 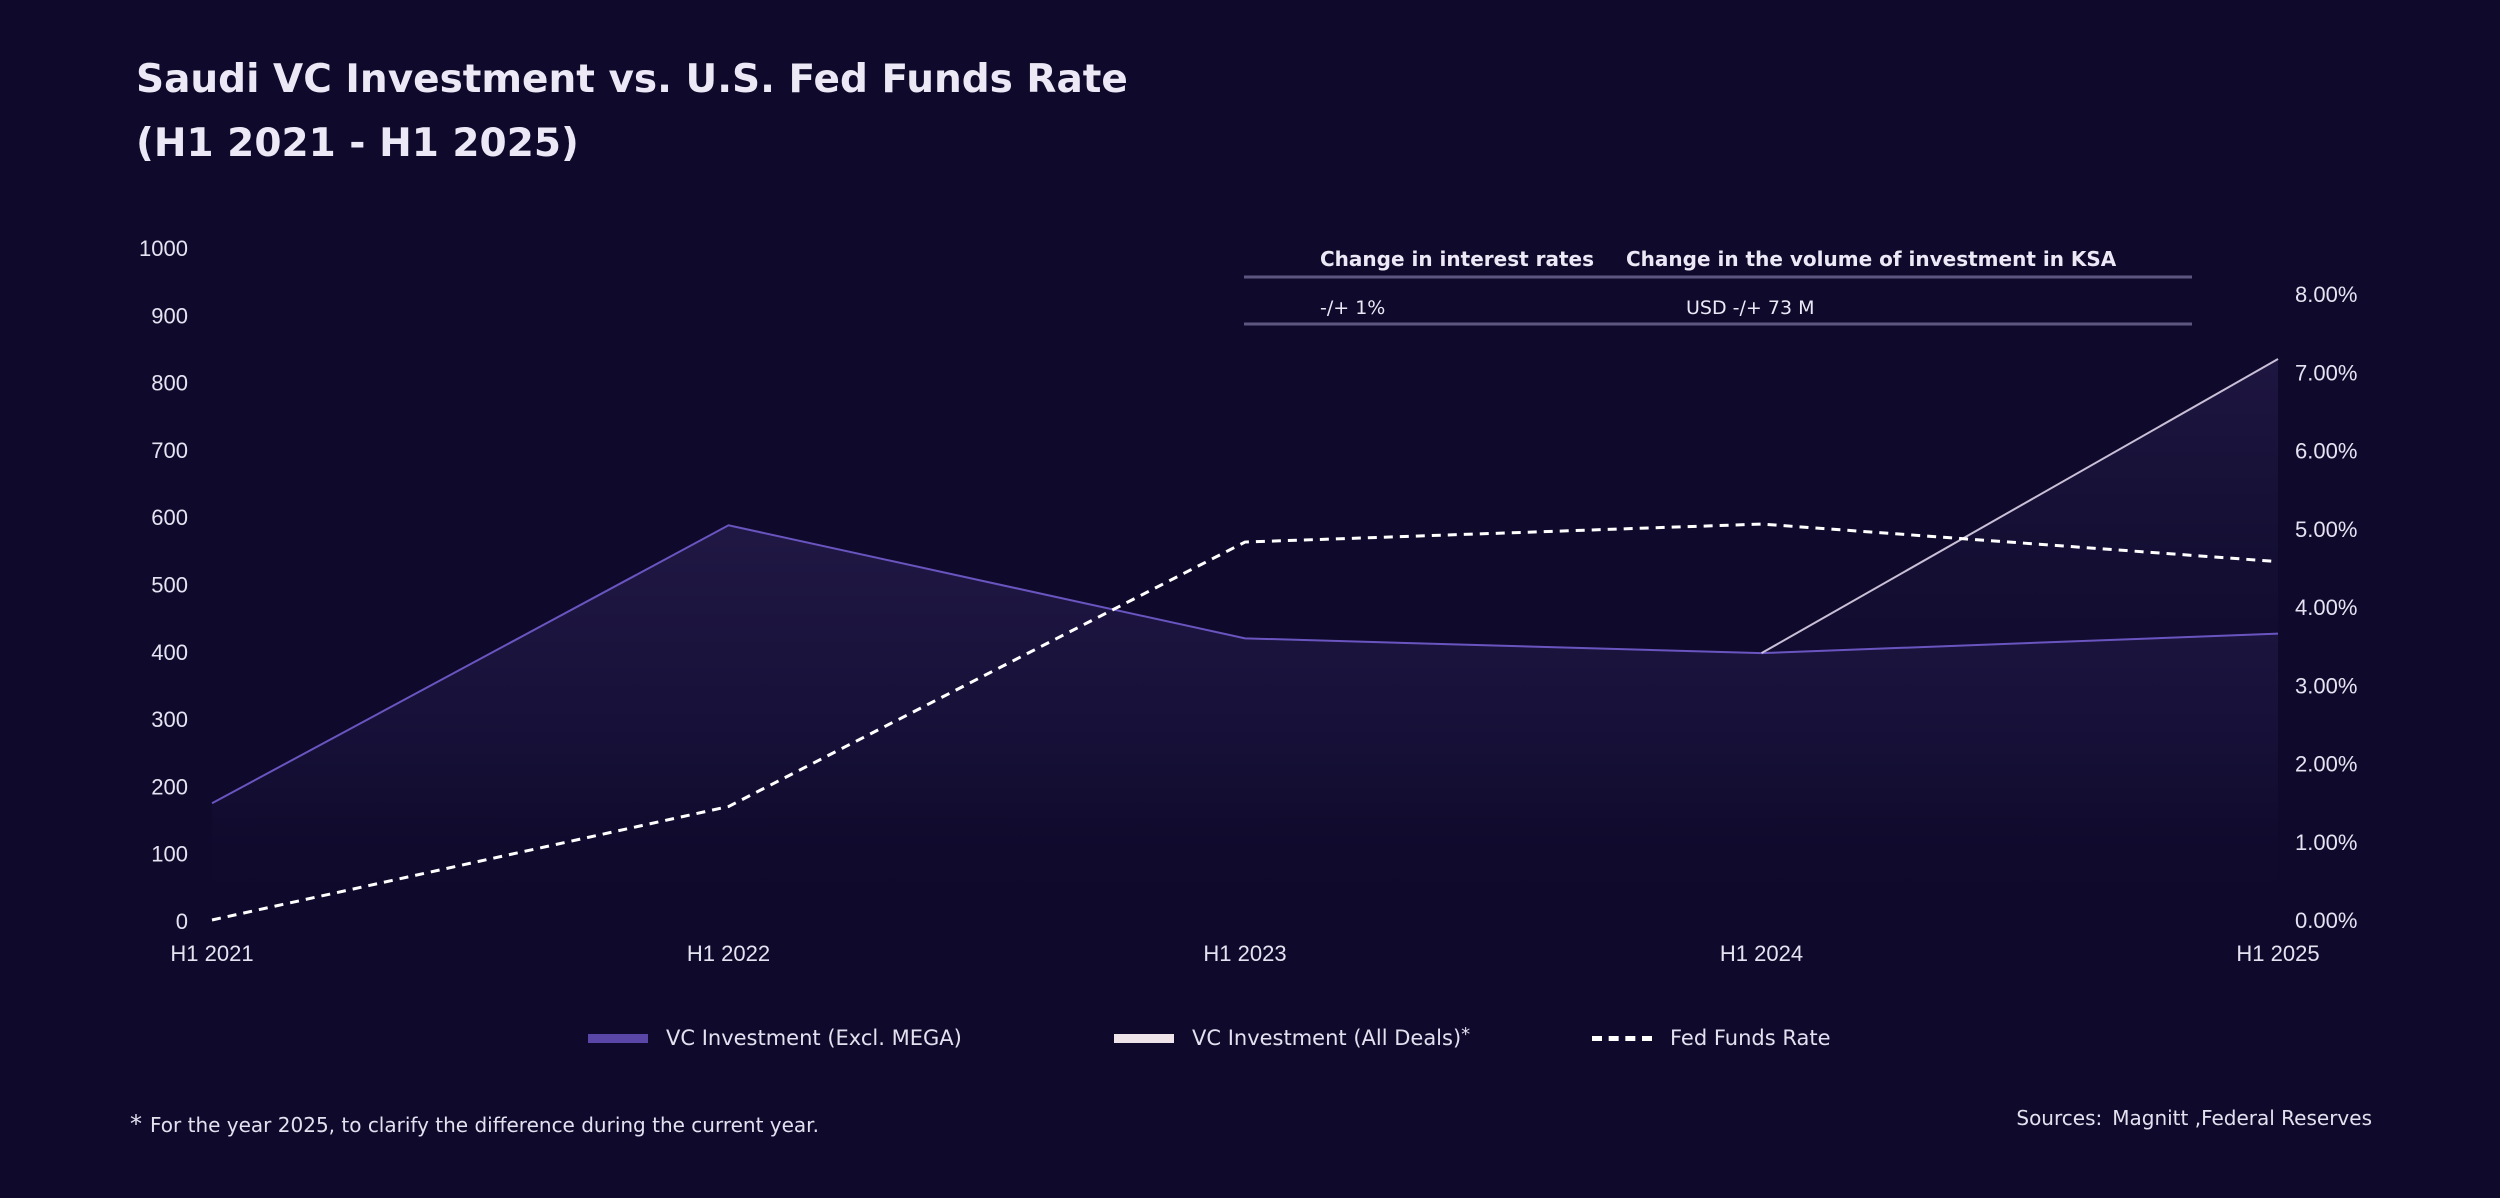 I want to click on legend-asterisk: *, so click(x=1466, y=1034).